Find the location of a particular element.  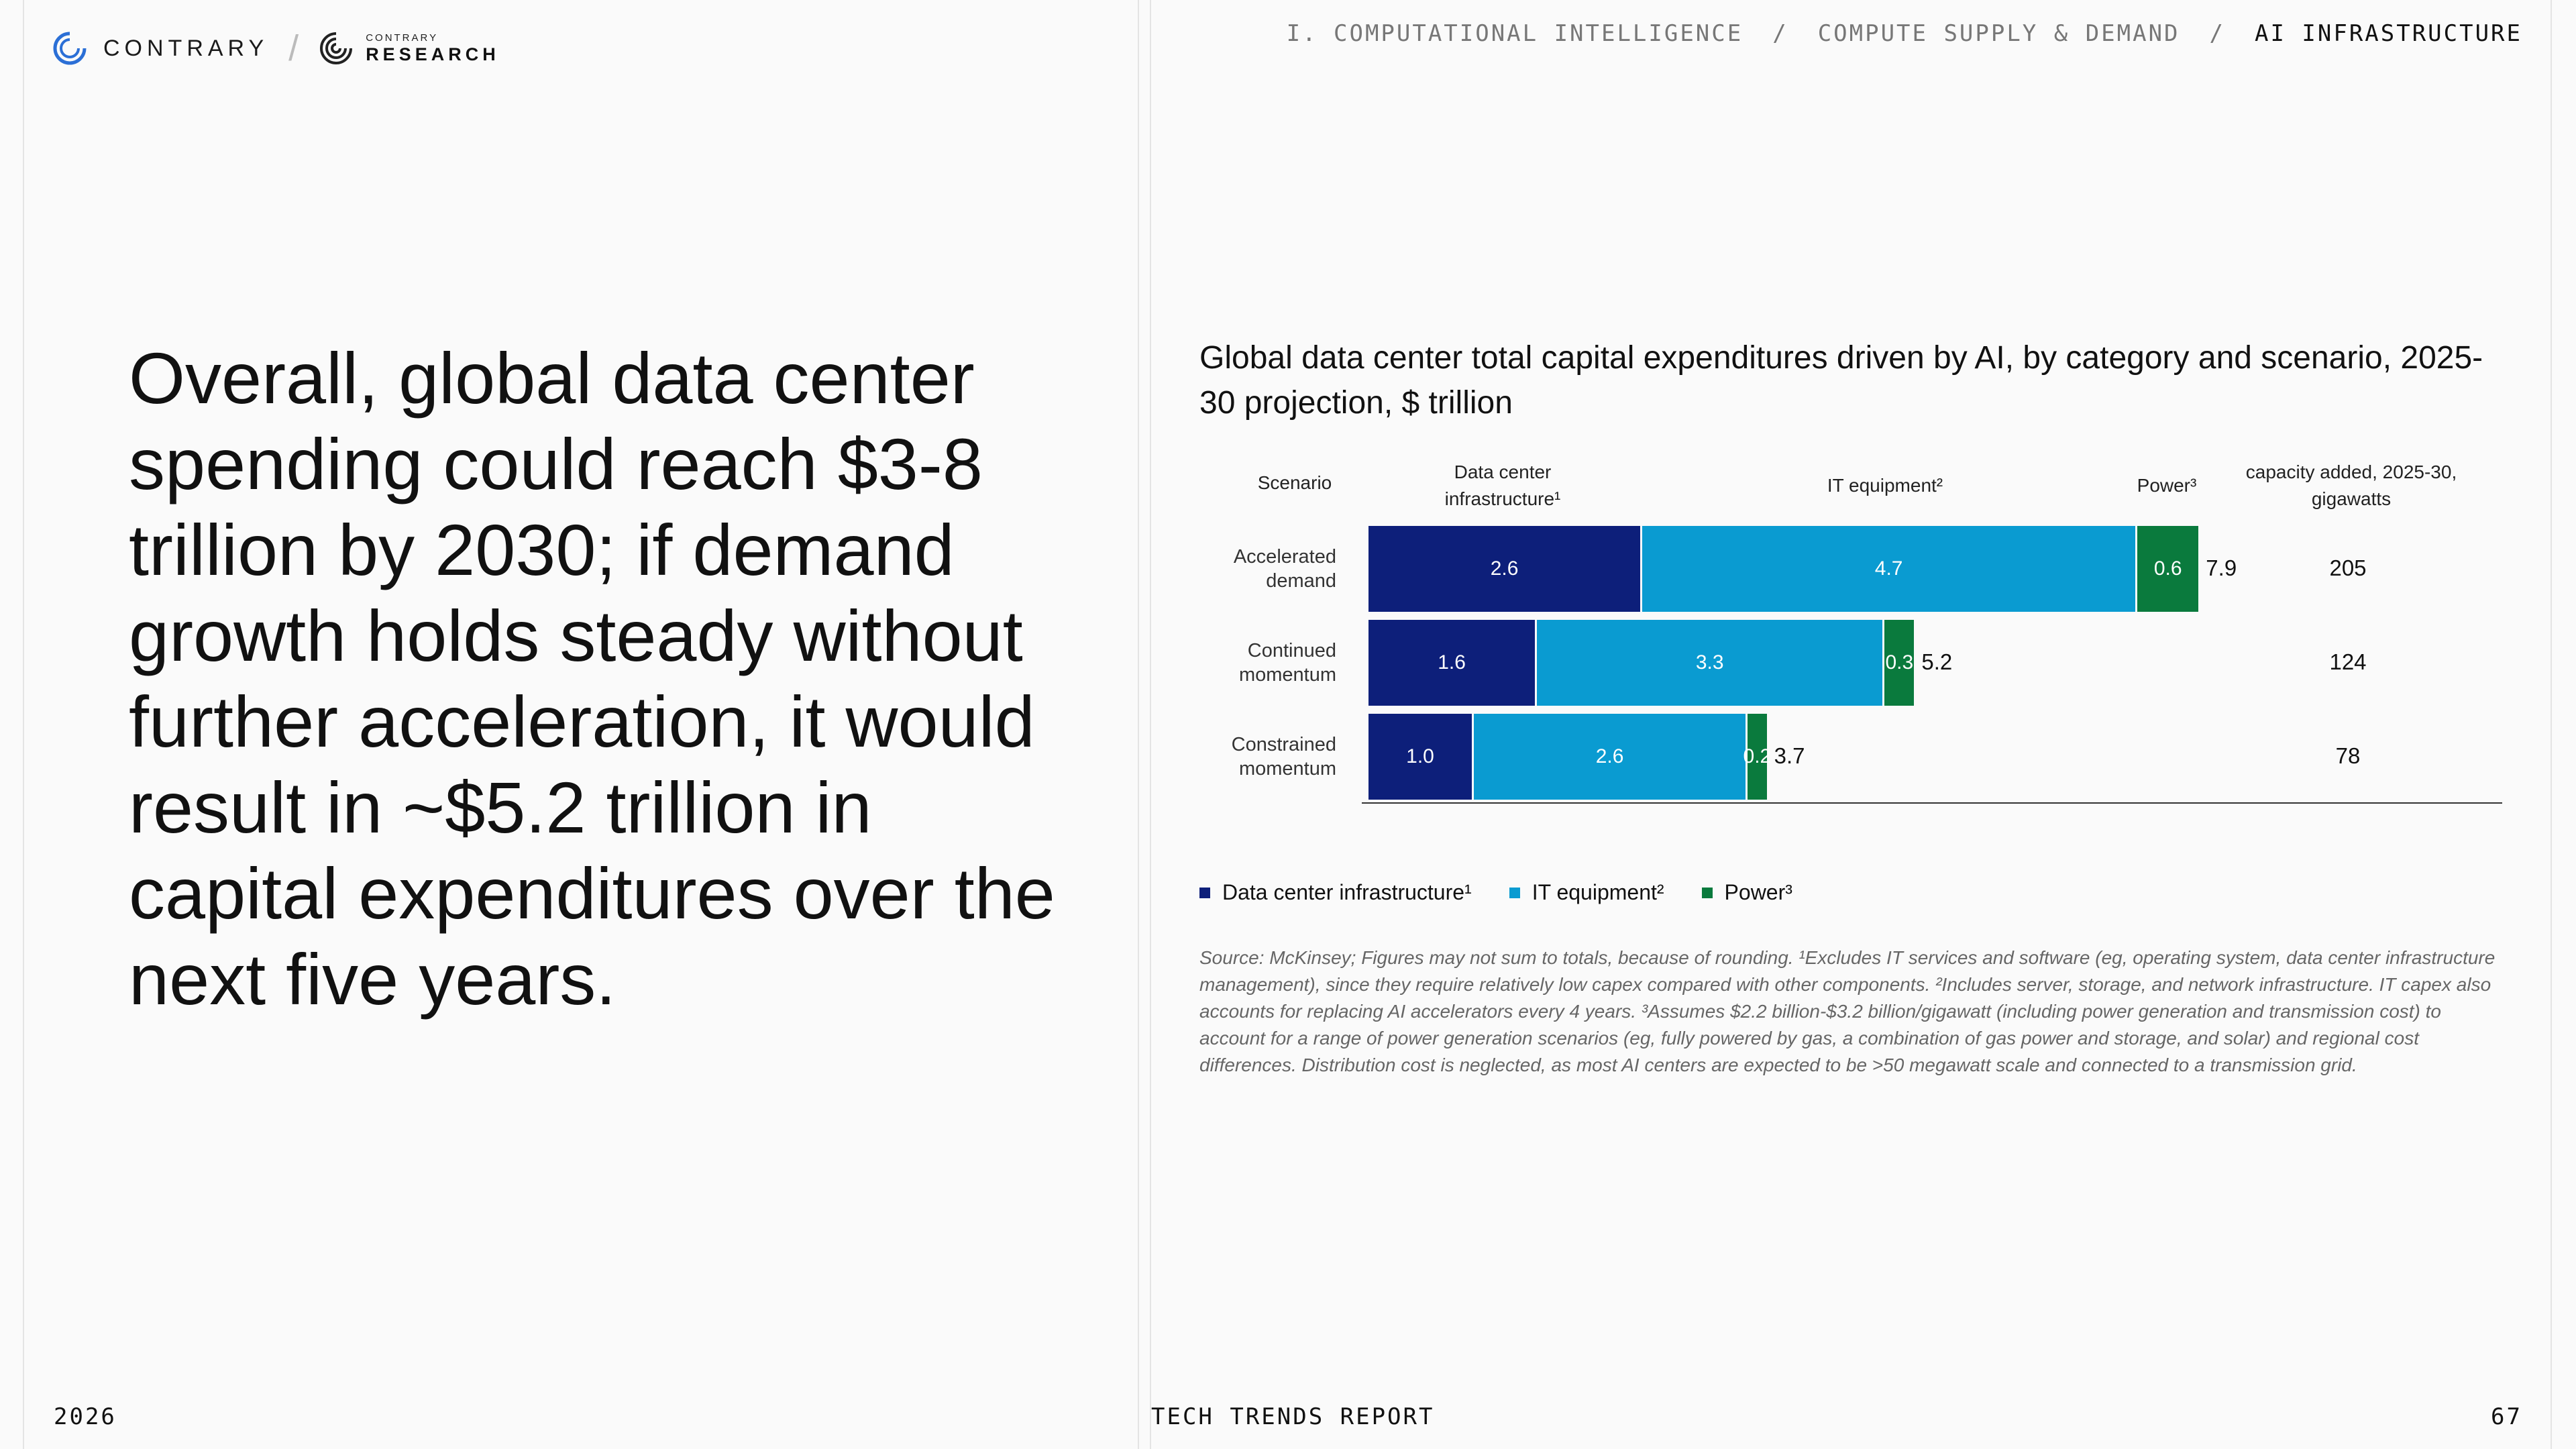

research-small-text: CONTRARY is located at coordinates (402, 38).